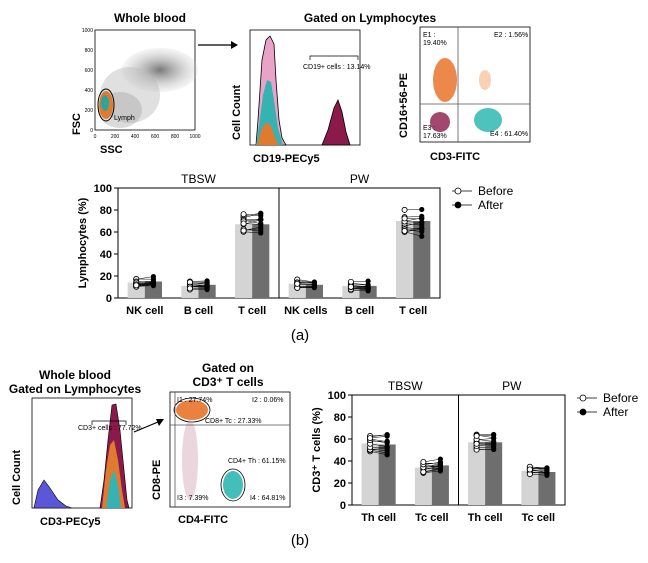 The image size is (648, 563). What do you see at coordinates (286, 159) in the screenshot?
I see `cd19-x-label: CD19-PECy5` at bounding box center [286, 159].